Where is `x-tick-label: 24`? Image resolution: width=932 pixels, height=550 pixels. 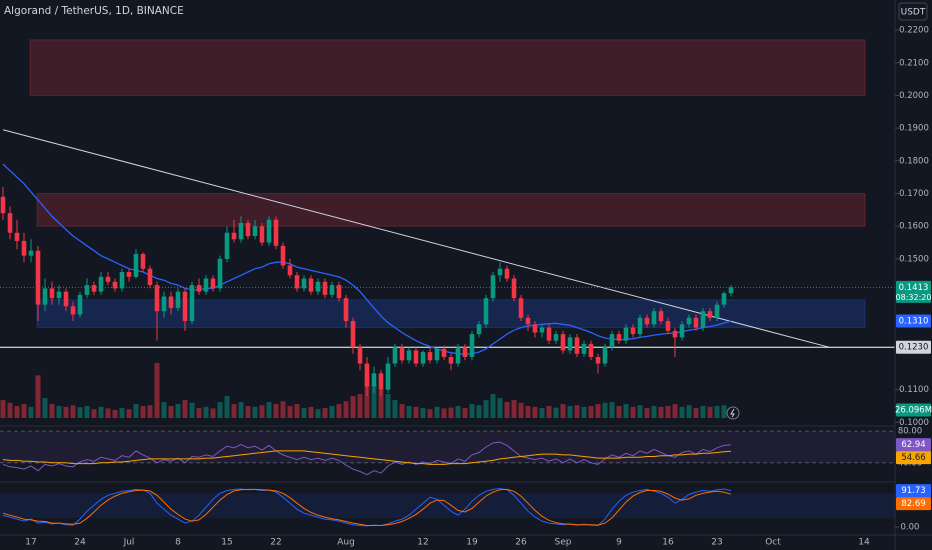 x-tick-label: 24 is located at coordinates (80, 543).